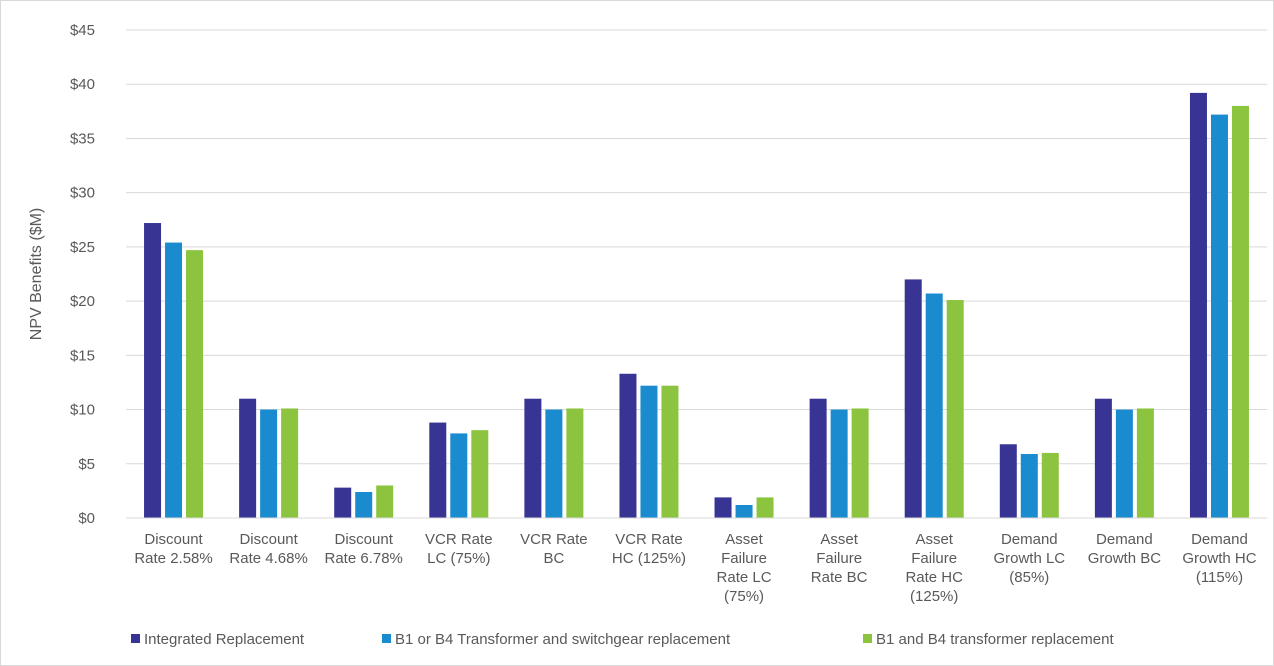  Describe the element at coordinates (839, 558) in the screenshot. I see `category-label: Asset Failure Rate BC` at that location.